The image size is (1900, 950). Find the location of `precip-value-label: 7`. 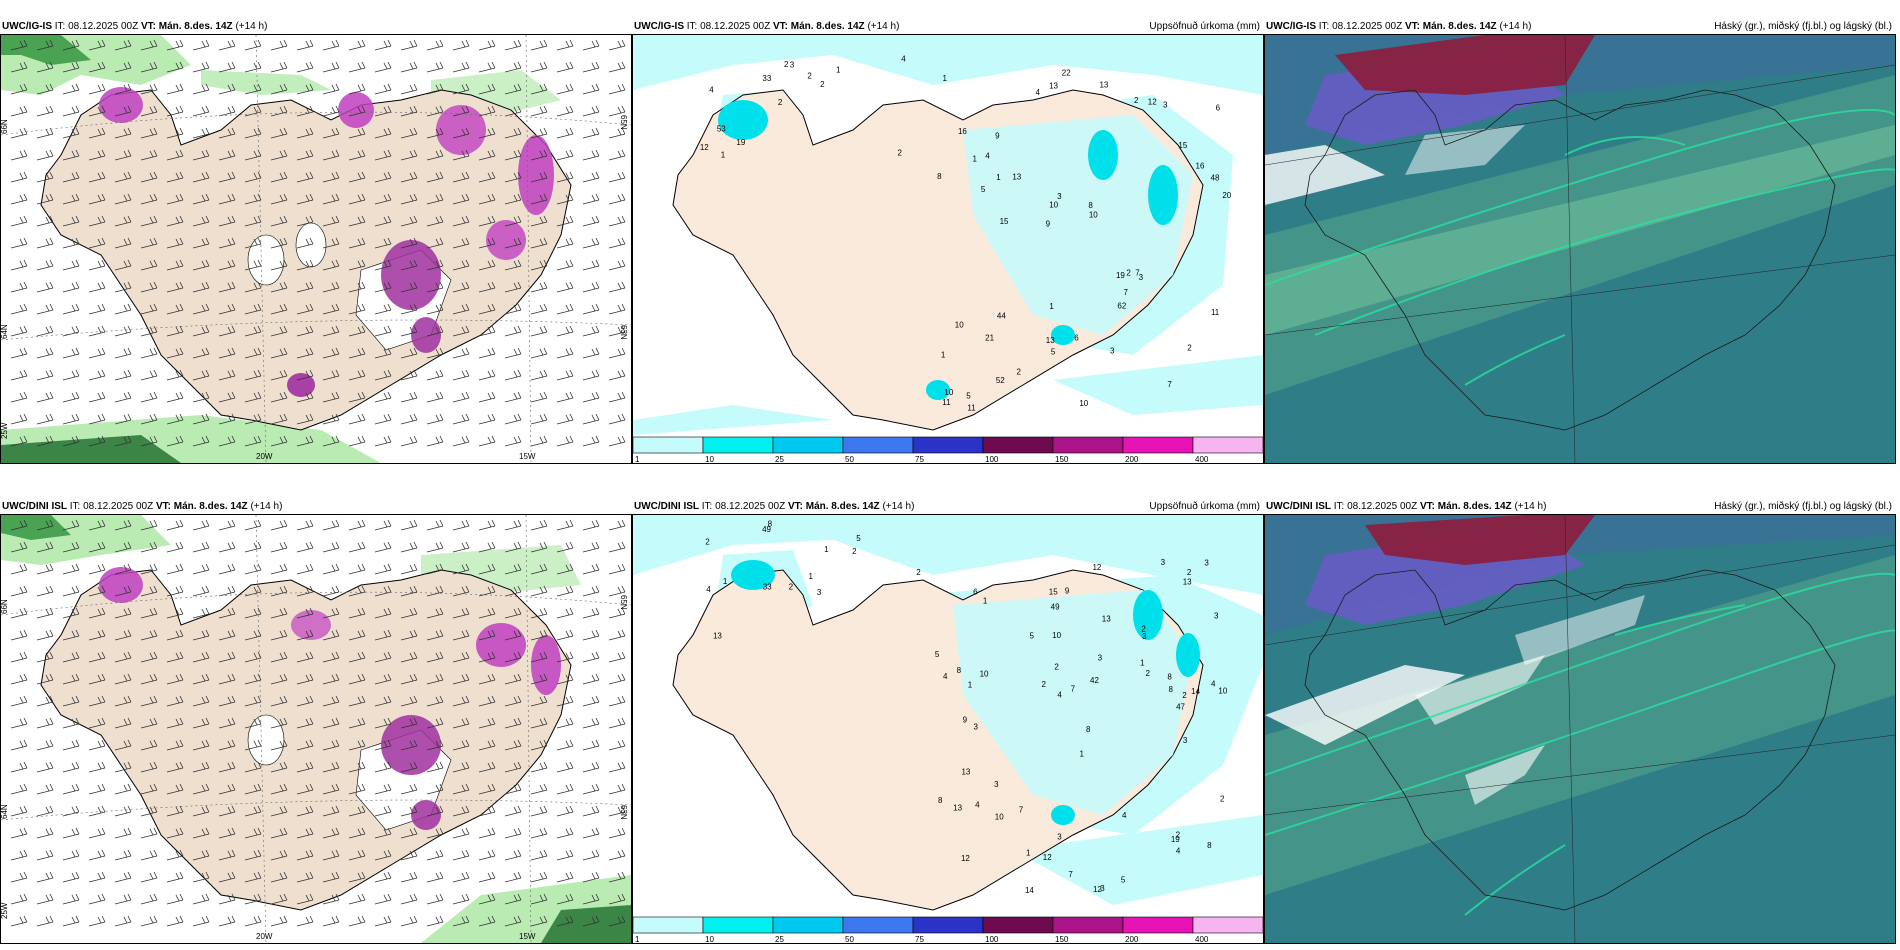

precip-value-label: 7 is located at coordinates (1169, 384).